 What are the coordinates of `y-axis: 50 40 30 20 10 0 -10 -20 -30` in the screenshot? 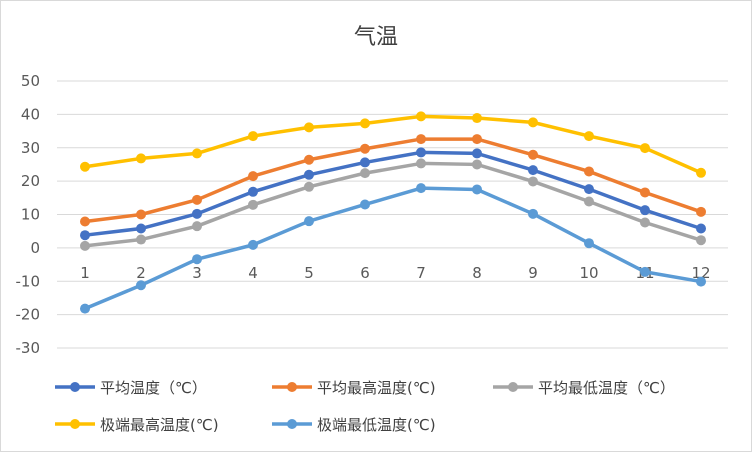 It's located at (28, 214).